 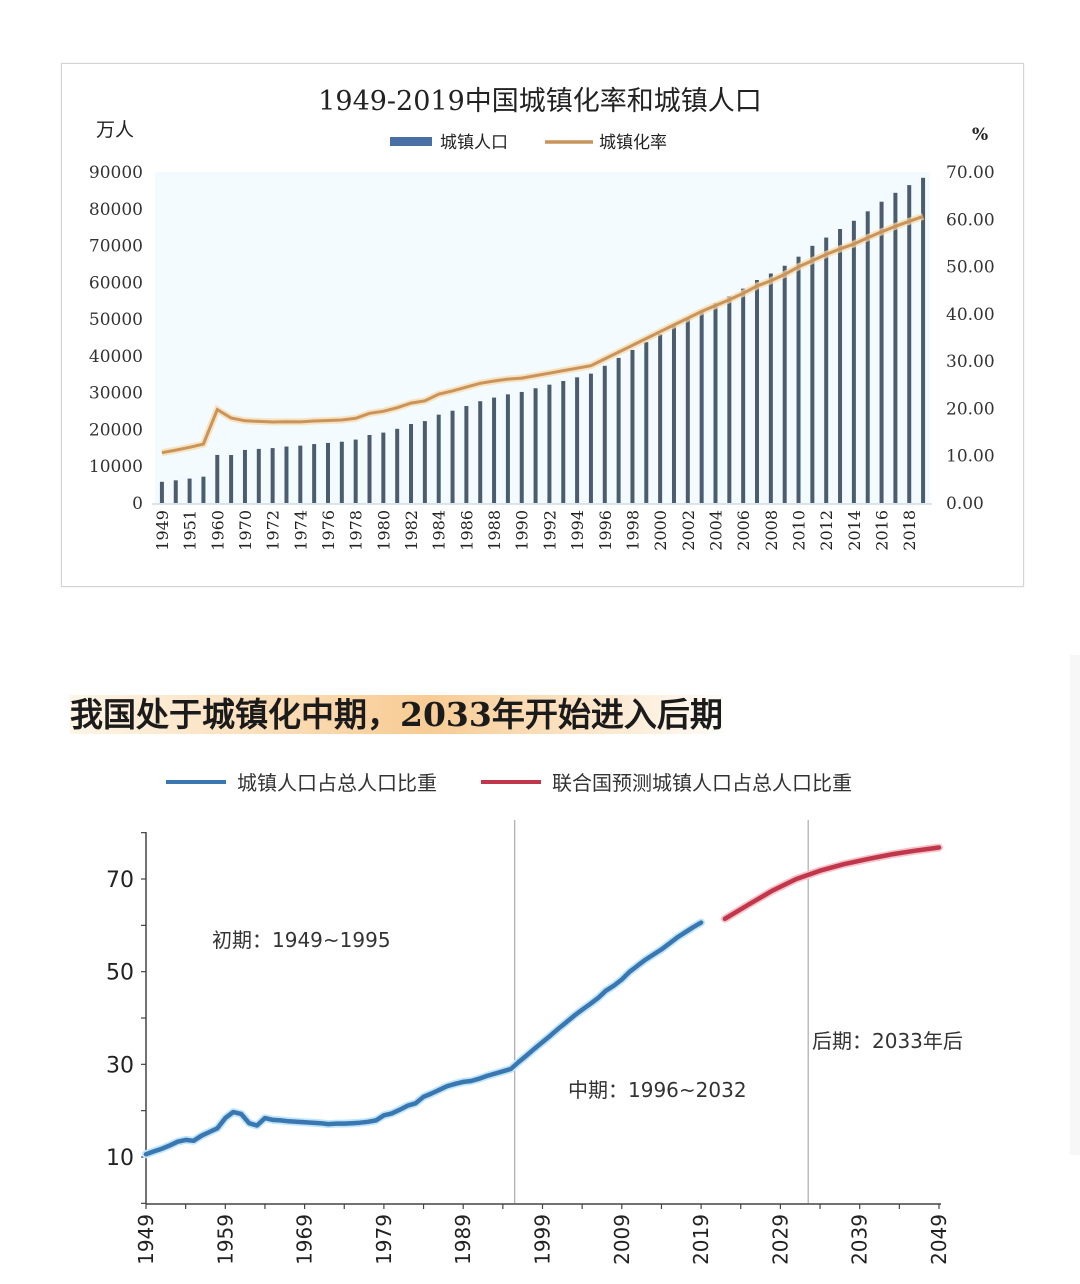 What do you see at coordinates (328, 530) in the screenshot?
I see `chart1-x-tick-label: 1976` at bounding box center [328, 530].